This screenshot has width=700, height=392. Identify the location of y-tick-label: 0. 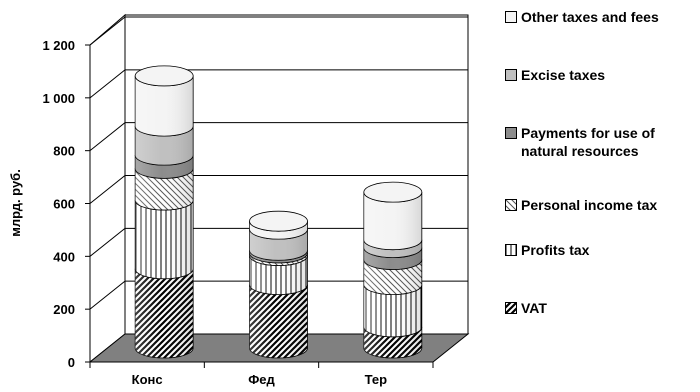
(71, 362).